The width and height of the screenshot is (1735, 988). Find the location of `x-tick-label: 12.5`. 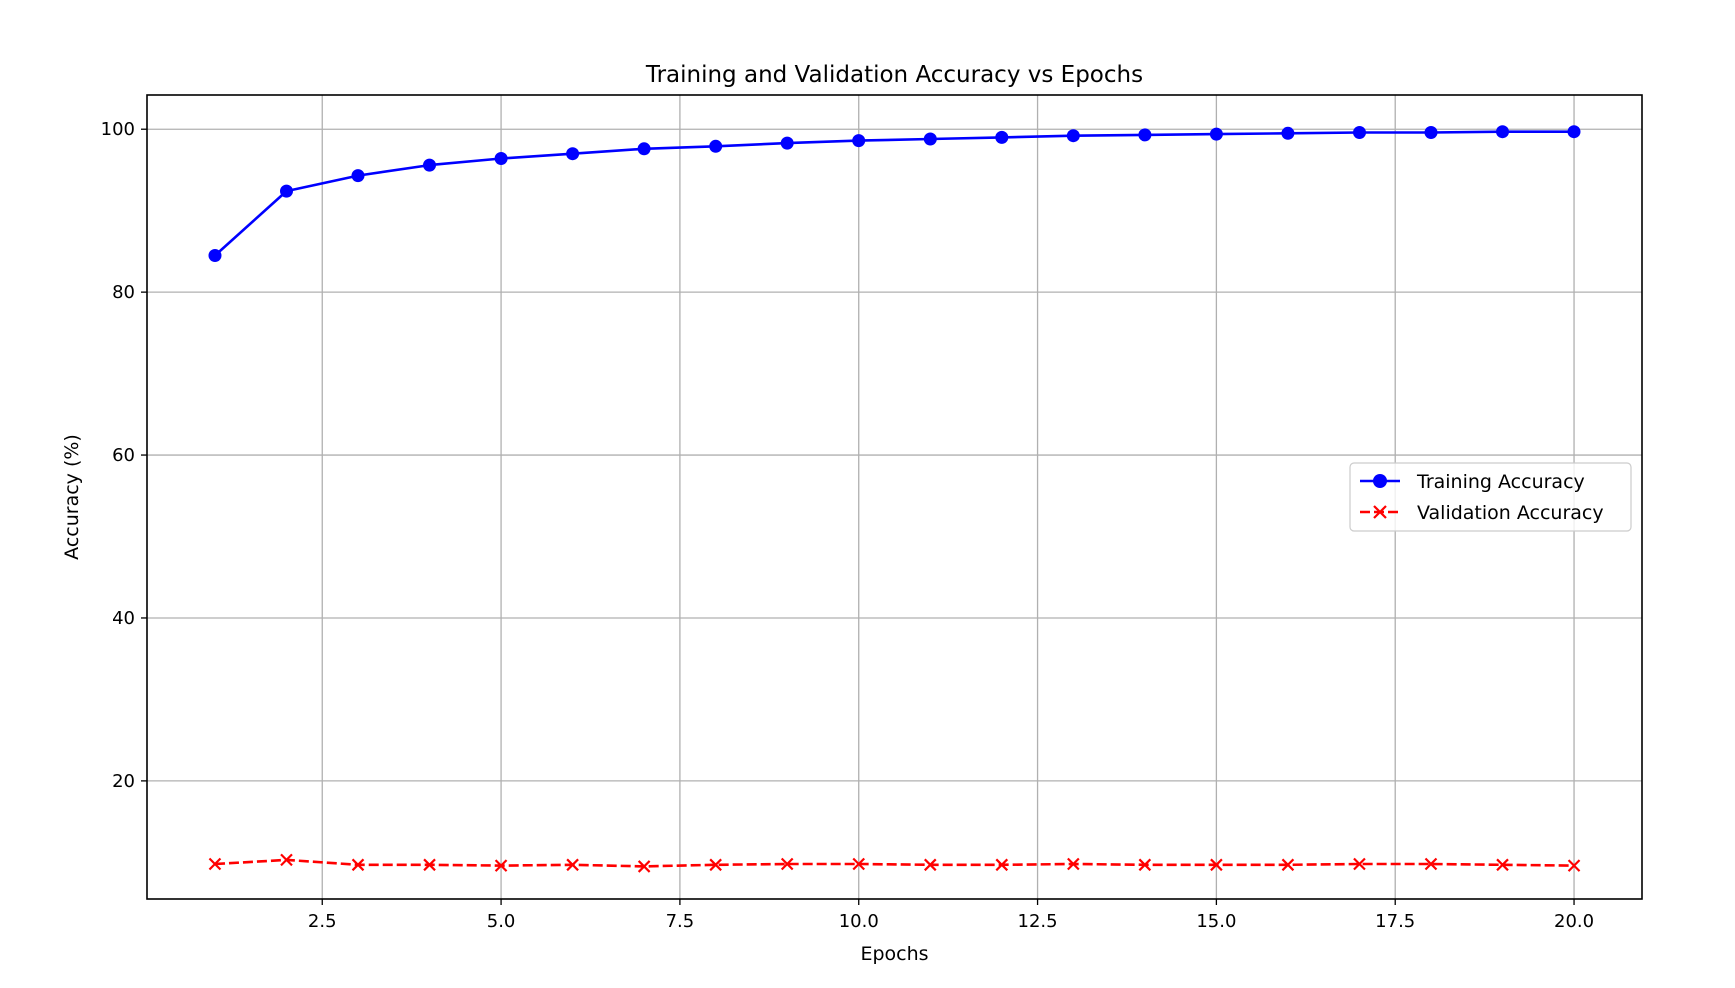

x-tick-label: 12.5 is located at coordinates (1038, 921).